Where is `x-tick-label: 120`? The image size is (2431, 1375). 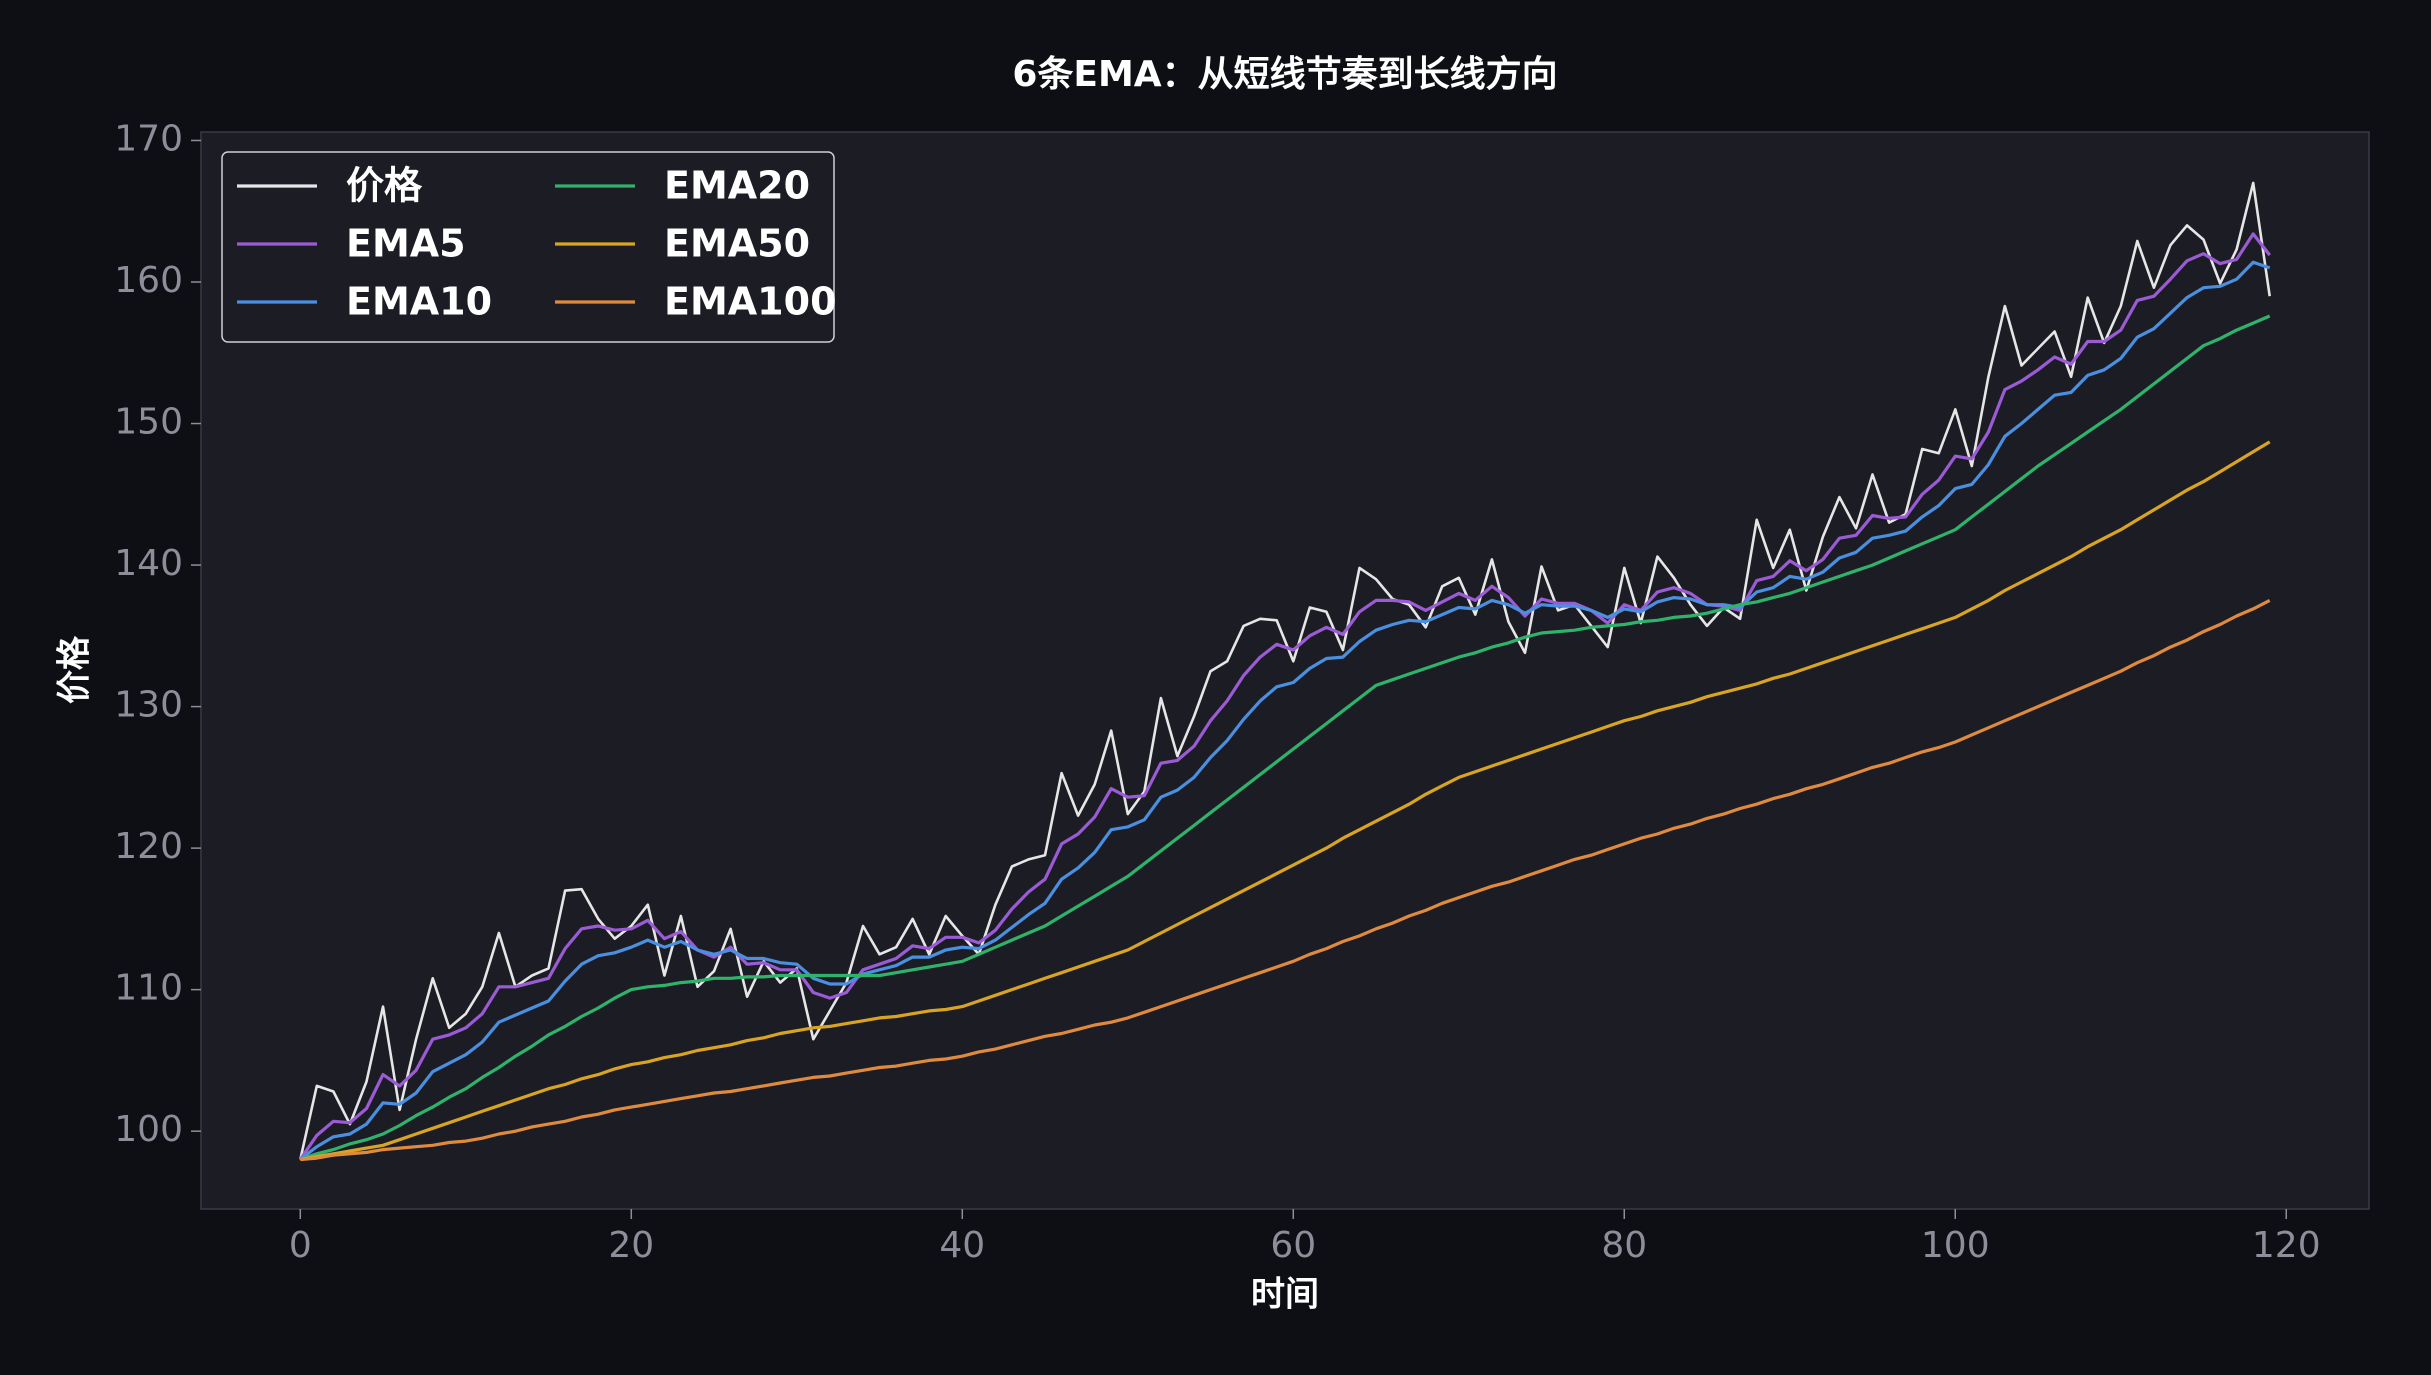
x-tick-label: 120 is located at coordinates (2286, 1245).